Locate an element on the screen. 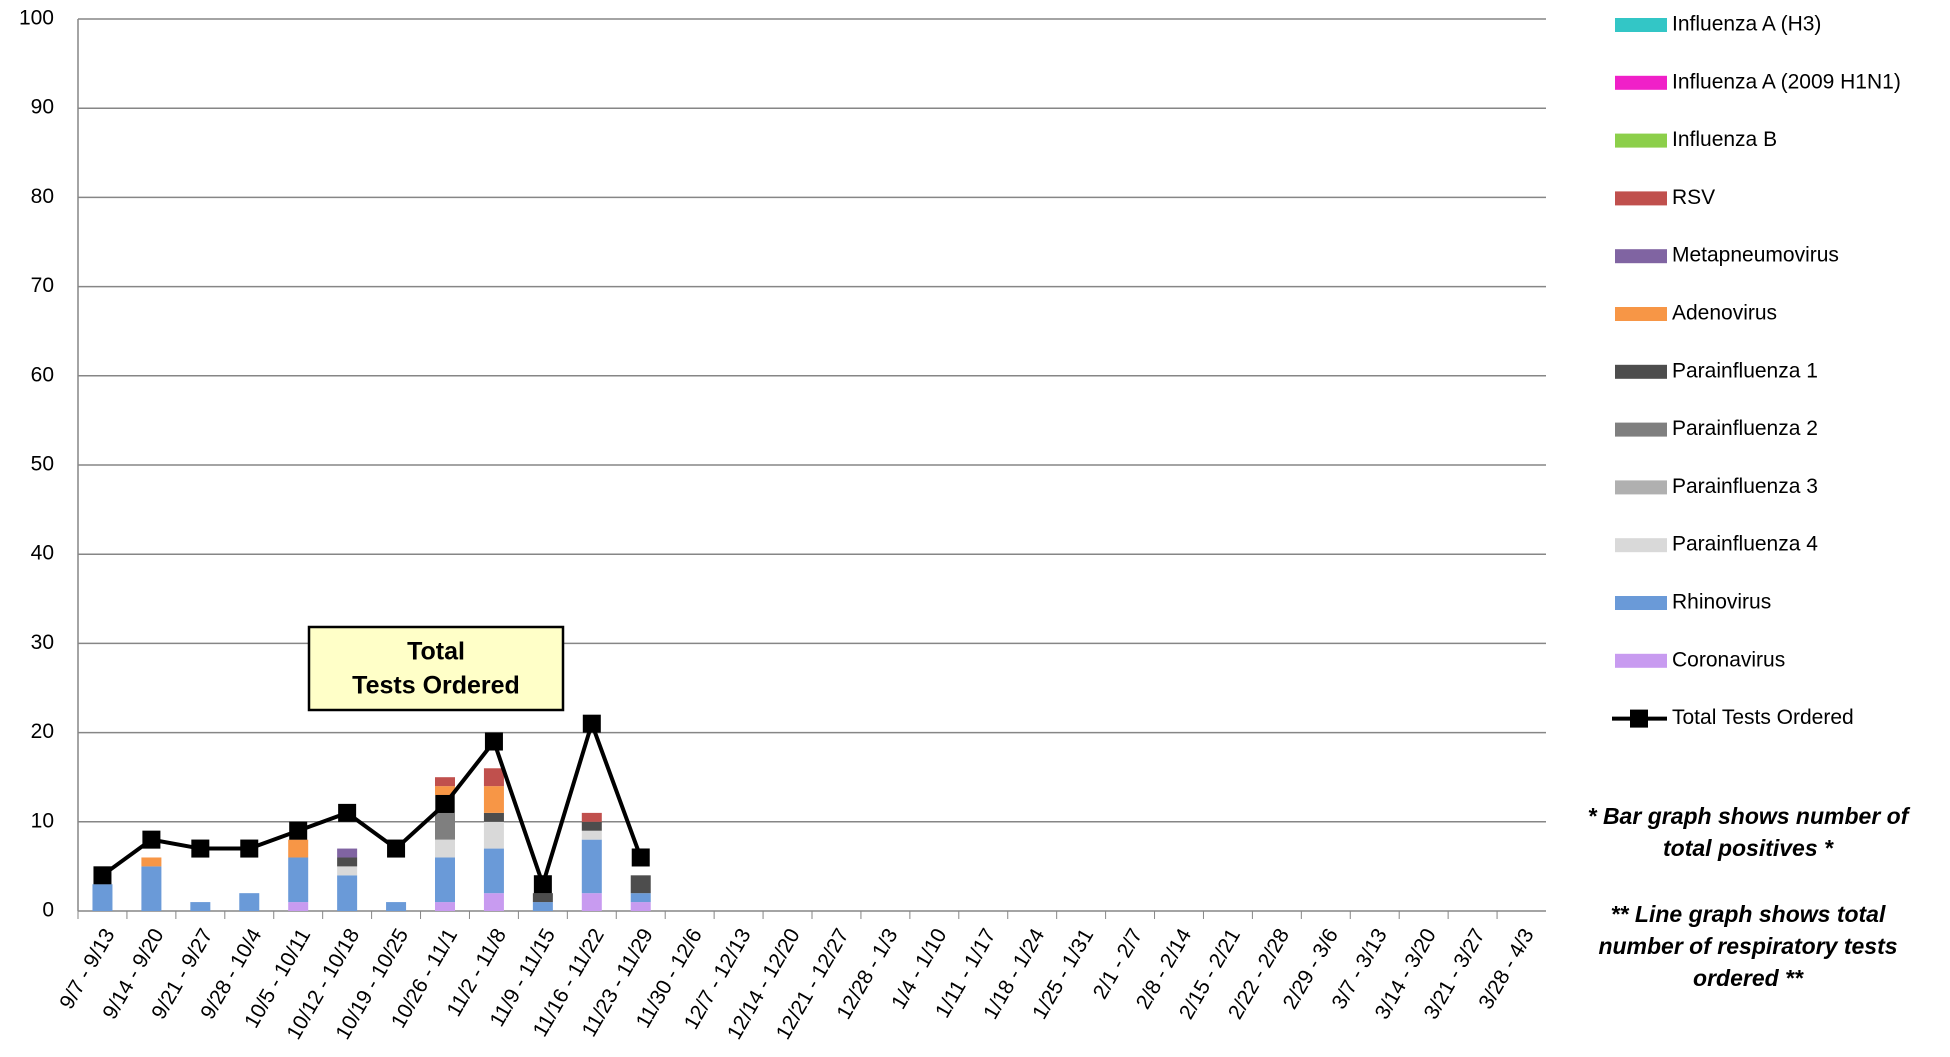 This screenshot has width=1950, height=1057. legend-label: Adenovirus is located at coordinates (1724, 313).